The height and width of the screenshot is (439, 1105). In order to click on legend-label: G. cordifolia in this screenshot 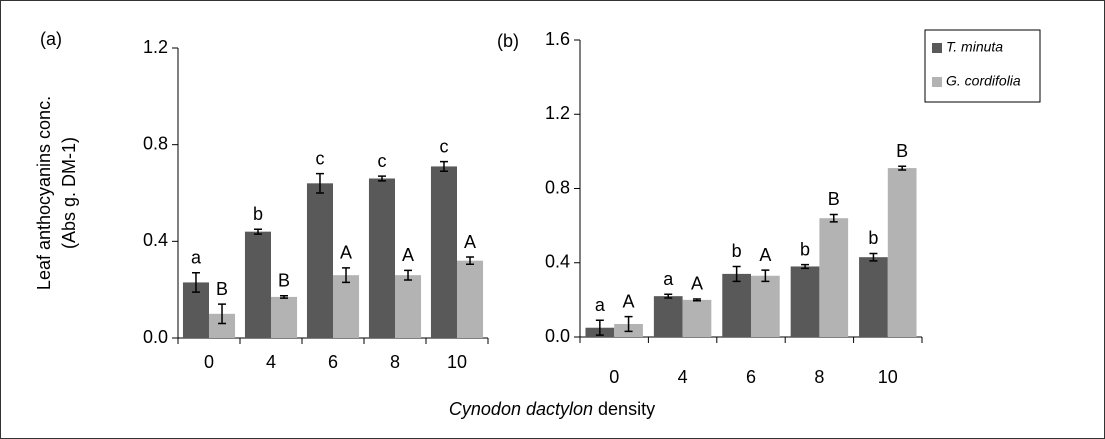, I will do `click(983, 81)`.